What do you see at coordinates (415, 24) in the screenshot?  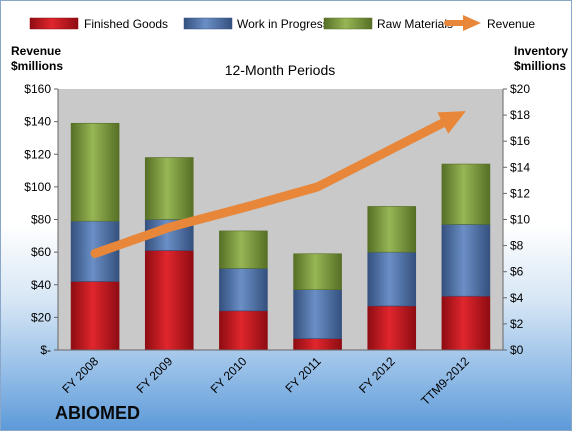 I see `legend-label-raw-materials: Raw Materials` at bounding box center [415, 24].